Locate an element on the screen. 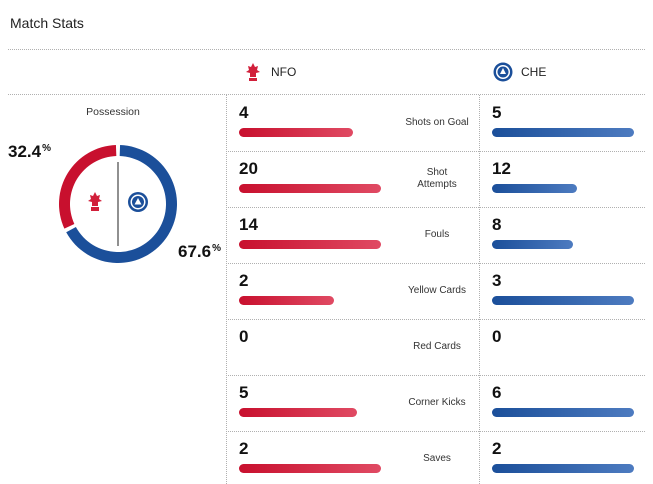 This screenshot has width=653, height=484. stat-row: 14 Fouls 8 is located at coordinates (439, 235).